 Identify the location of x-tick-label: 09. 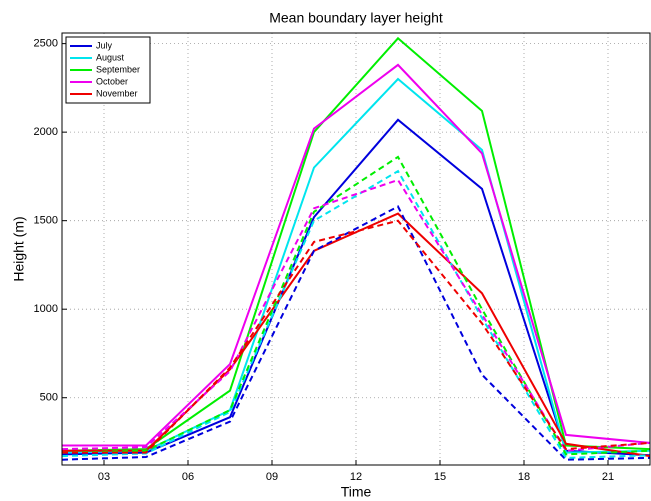
(272, 477).